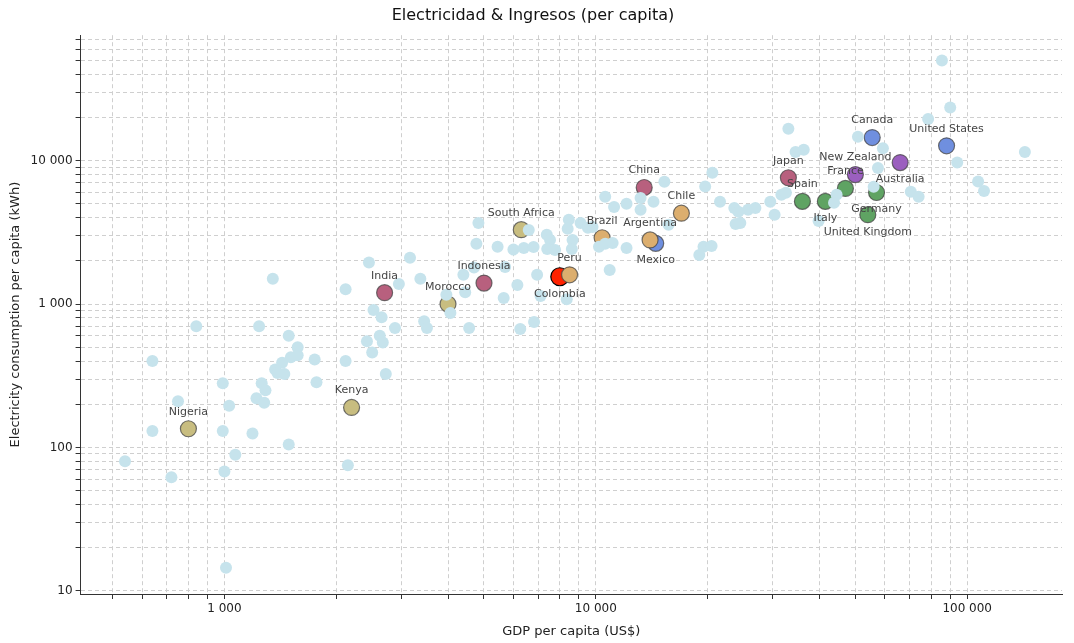  Describe the element at coordinates (448, 286) in the screenshot. I see `annotation: Morocco` at that location.